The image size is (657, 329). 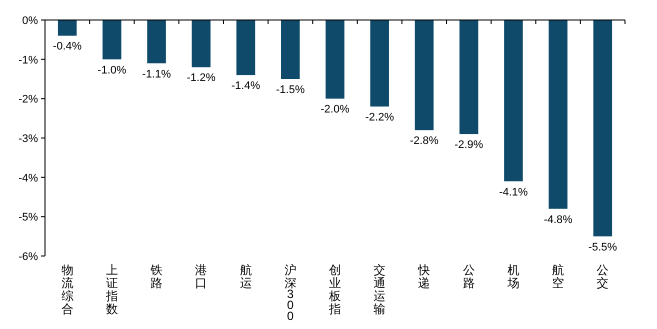 What do you see at coordinates (379, 118) in the screenshot?
I see `data-label: -2.2%` at bounding box center [379, 118].